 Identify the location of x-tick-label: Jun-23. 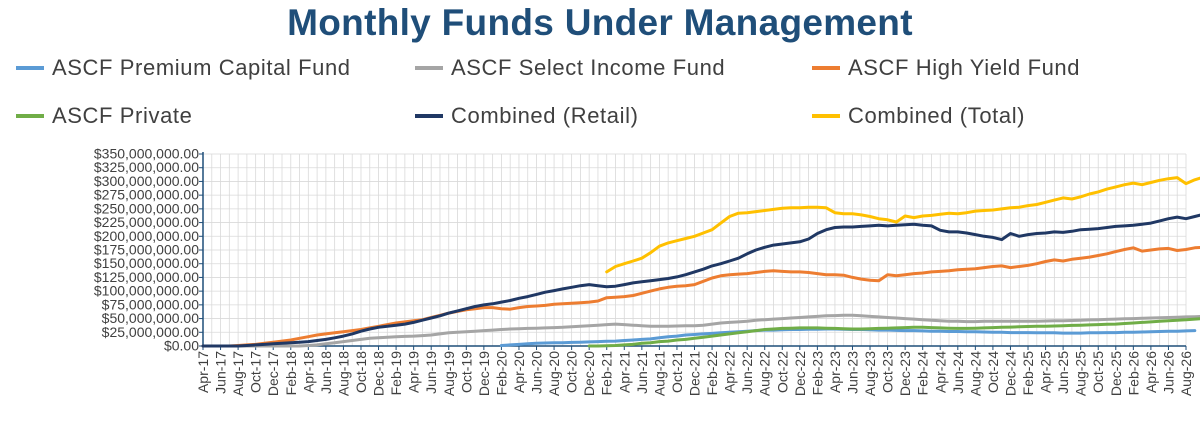
(852, 372).